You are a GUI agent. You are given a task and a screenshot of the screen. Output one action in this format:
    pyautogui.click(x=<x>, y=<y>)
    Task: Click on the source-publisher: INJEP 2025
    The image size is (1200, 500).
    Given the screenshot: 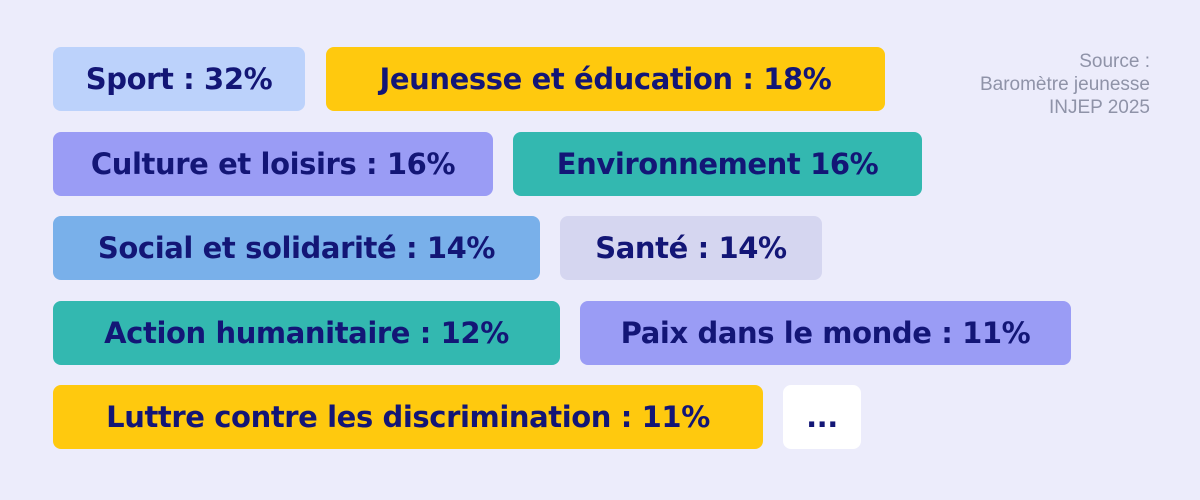 What is the action you would take?
    pyautogui.click(x=1099, y=107)
    